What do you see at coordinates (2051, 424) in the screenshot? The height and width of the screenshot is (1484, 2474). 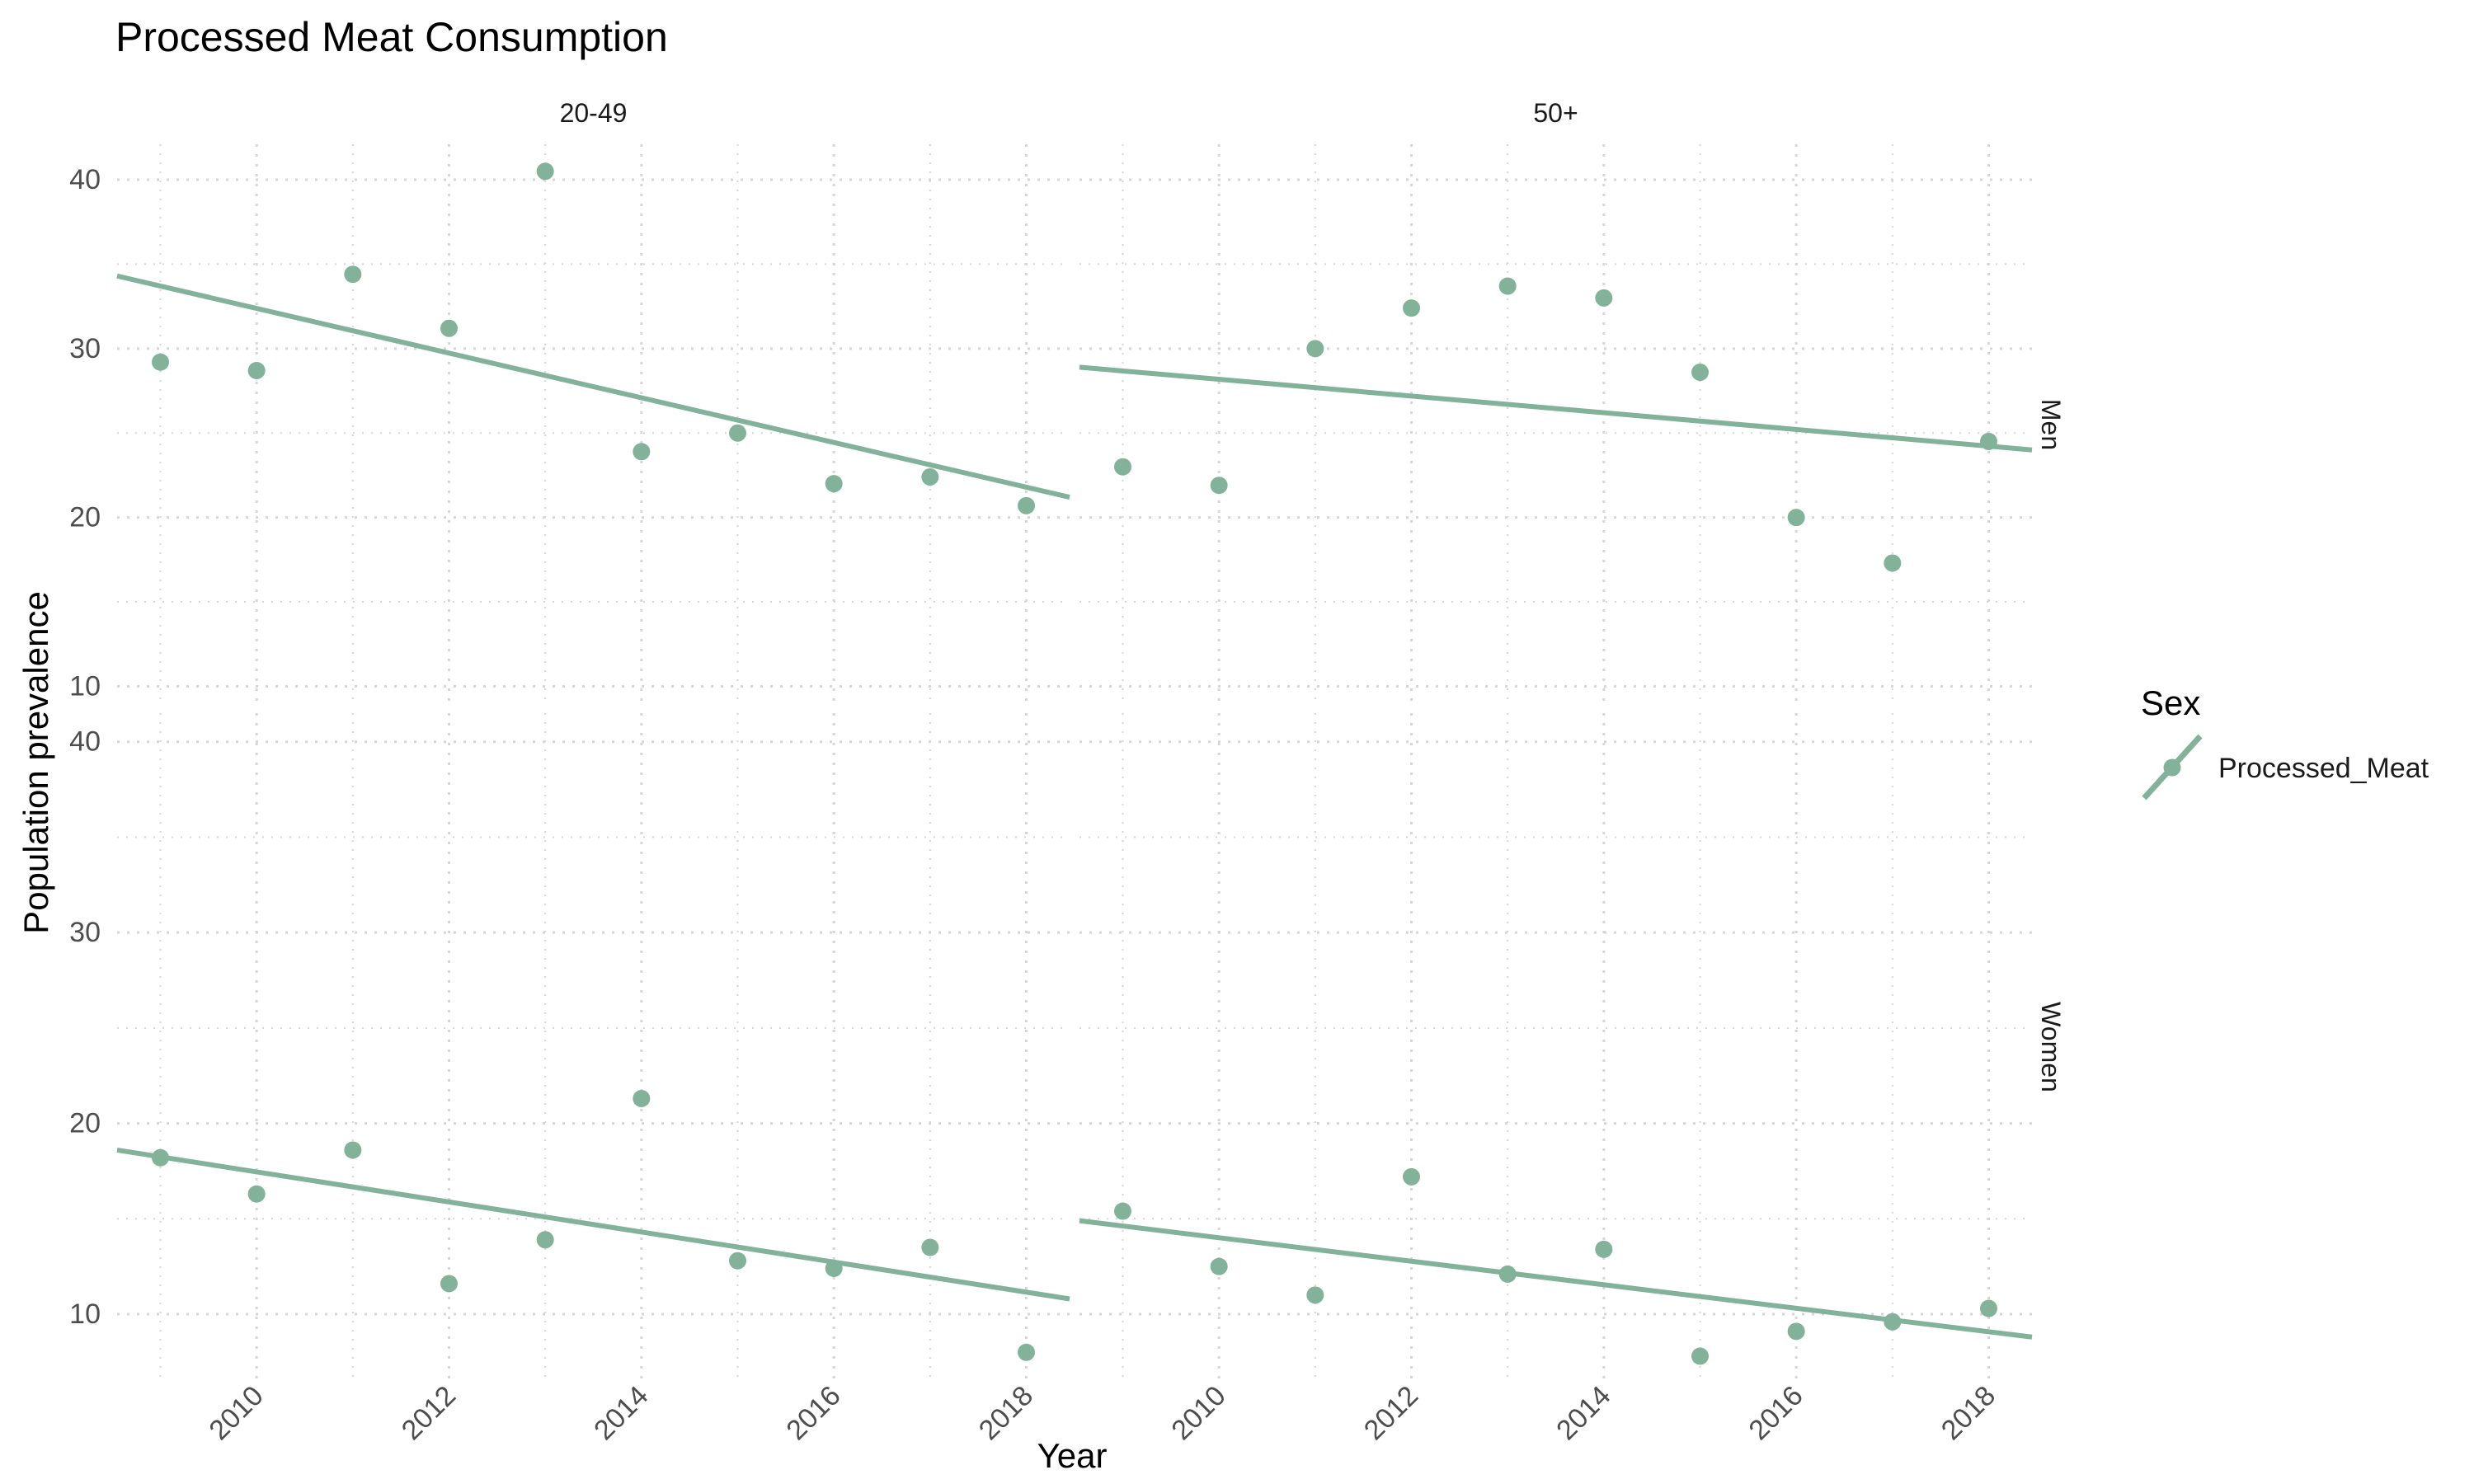 I see `facet-row-label: Men` at bounding box center [2051, 424].